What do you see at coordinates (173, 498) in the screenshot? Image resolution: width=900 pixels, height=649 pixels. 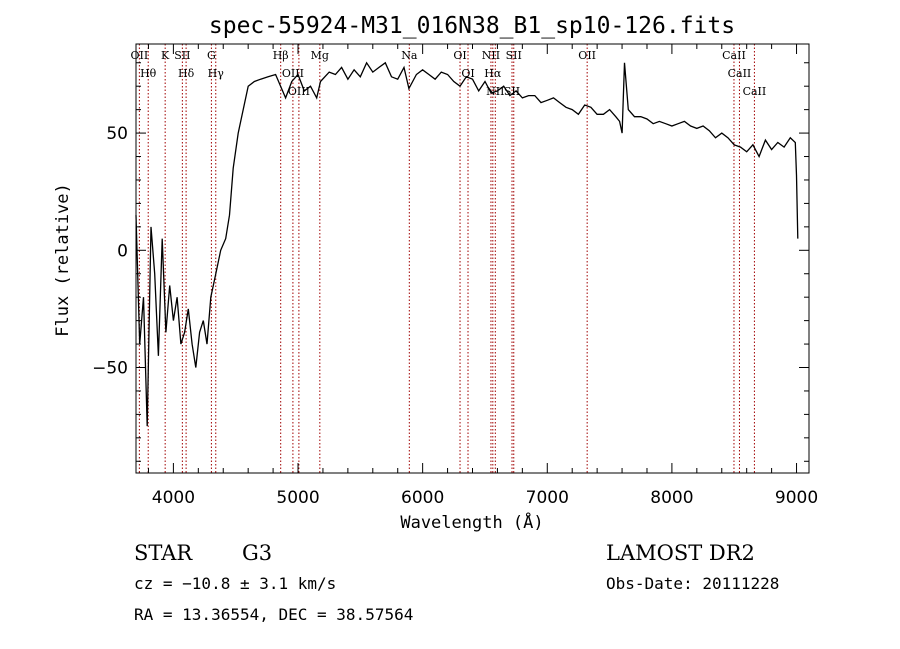 I see `x-tick-label: 4000` at bounding box center [173, 498].